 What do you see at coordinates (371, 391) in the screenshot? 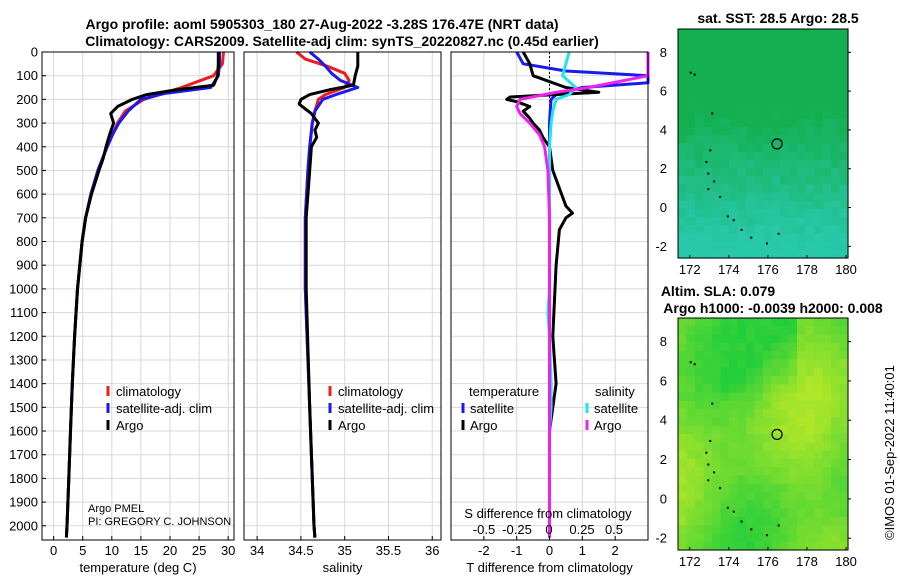
I see `legend-label: climatology` at bounding box center [371, 391].